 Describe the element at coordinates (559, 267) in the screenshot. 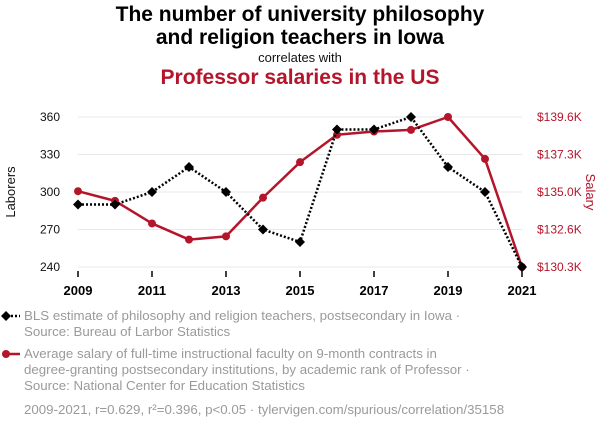

I see `y-tick-right: $130.3K` at that location.